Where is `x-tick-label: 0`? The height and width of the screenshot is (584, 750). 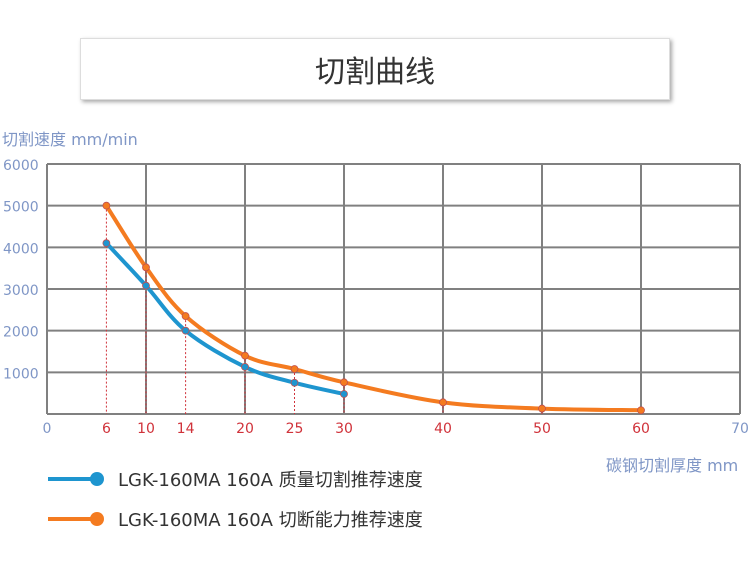
x-tick-label: 0 is located at coordinates (47, 429).